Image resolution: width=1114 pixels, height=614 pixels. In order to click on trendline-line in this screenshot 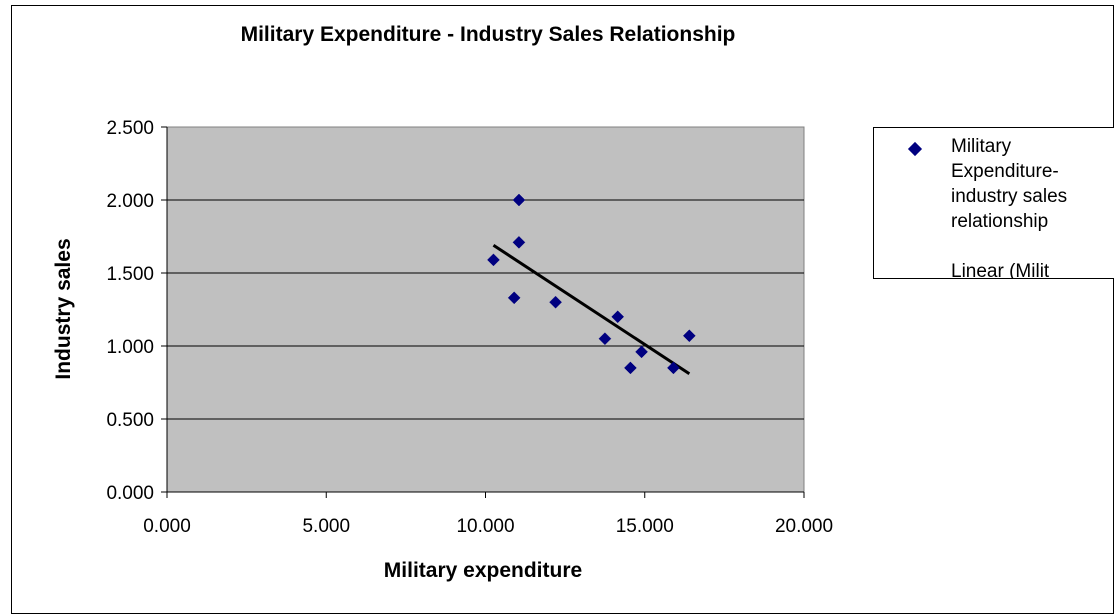, I will do `click(591, 309)`.